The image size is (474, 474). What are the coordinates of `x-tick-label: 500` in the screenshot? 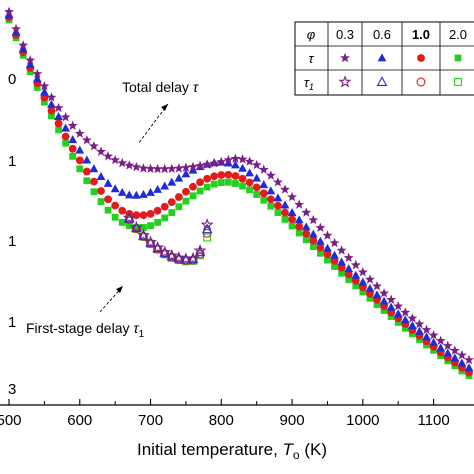 It's located at (11, 420).